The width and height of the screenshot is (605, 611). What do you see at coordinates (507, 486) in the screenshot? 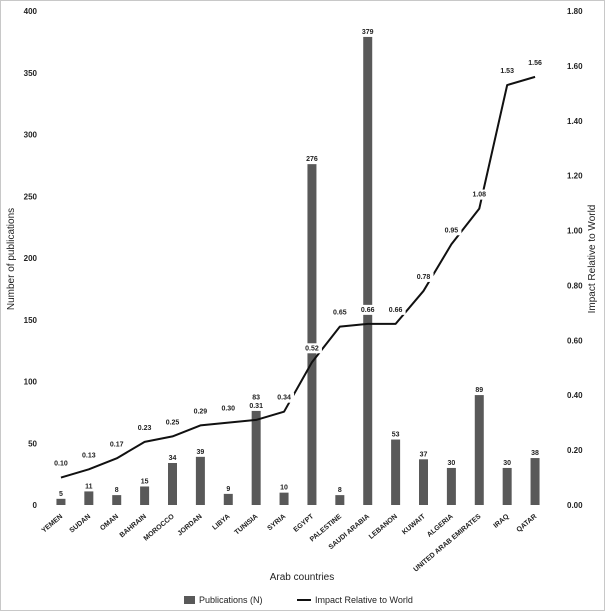
I see `bar-iraq` at bounding box center [507, 486].